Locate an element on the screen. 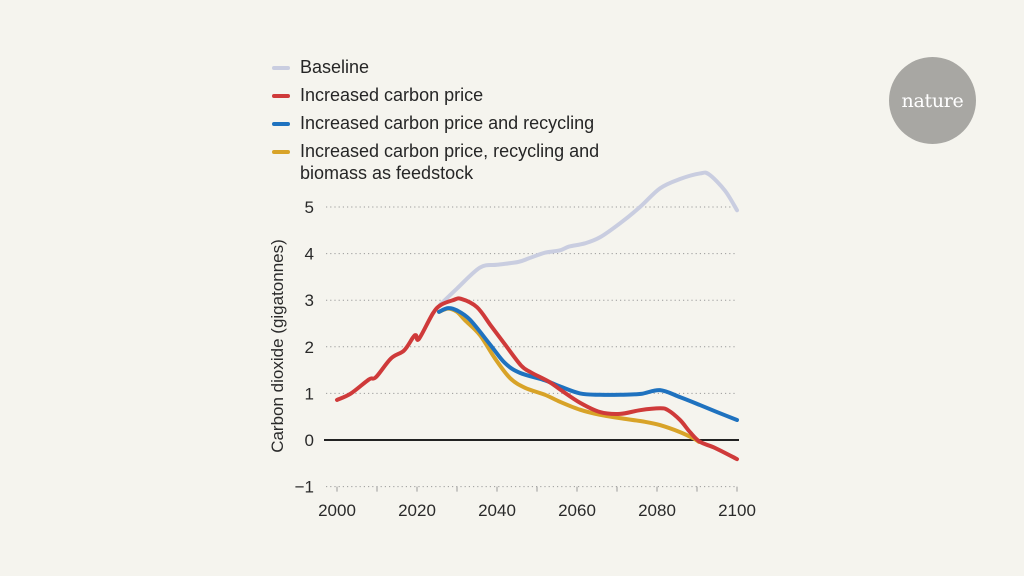 The width and height of the screenshot is (1024, 576). legend-label: Increased carbon price is located at coordinates (392, 95).